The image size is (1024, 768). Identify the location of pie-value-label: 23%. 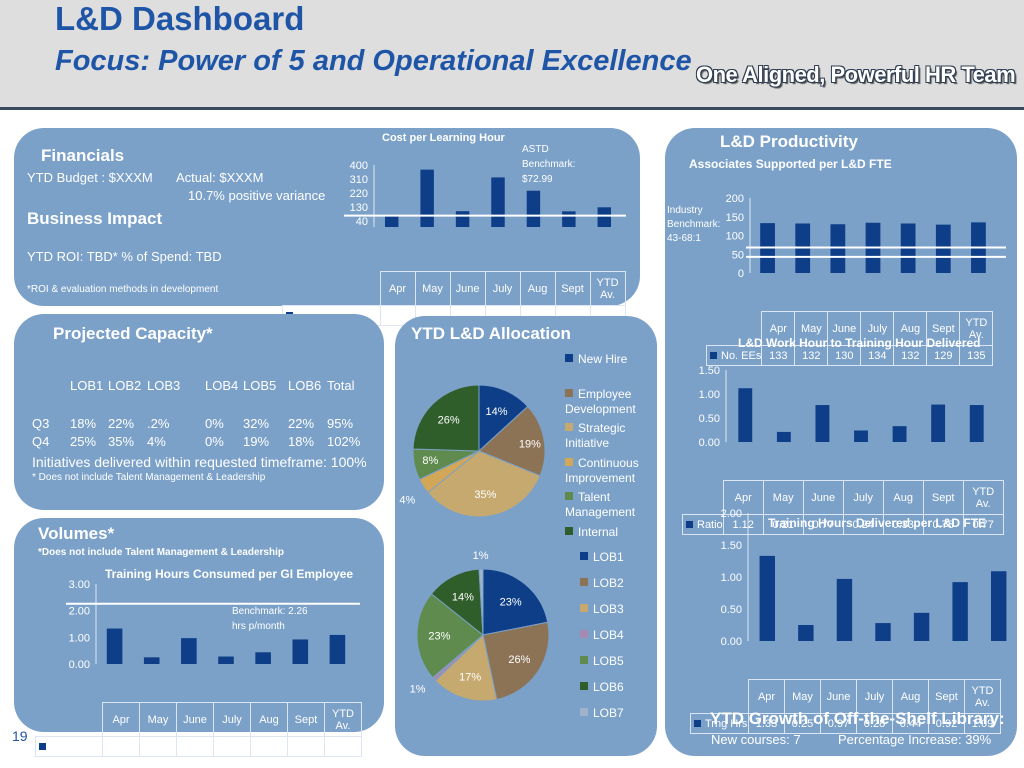
(439, 637).